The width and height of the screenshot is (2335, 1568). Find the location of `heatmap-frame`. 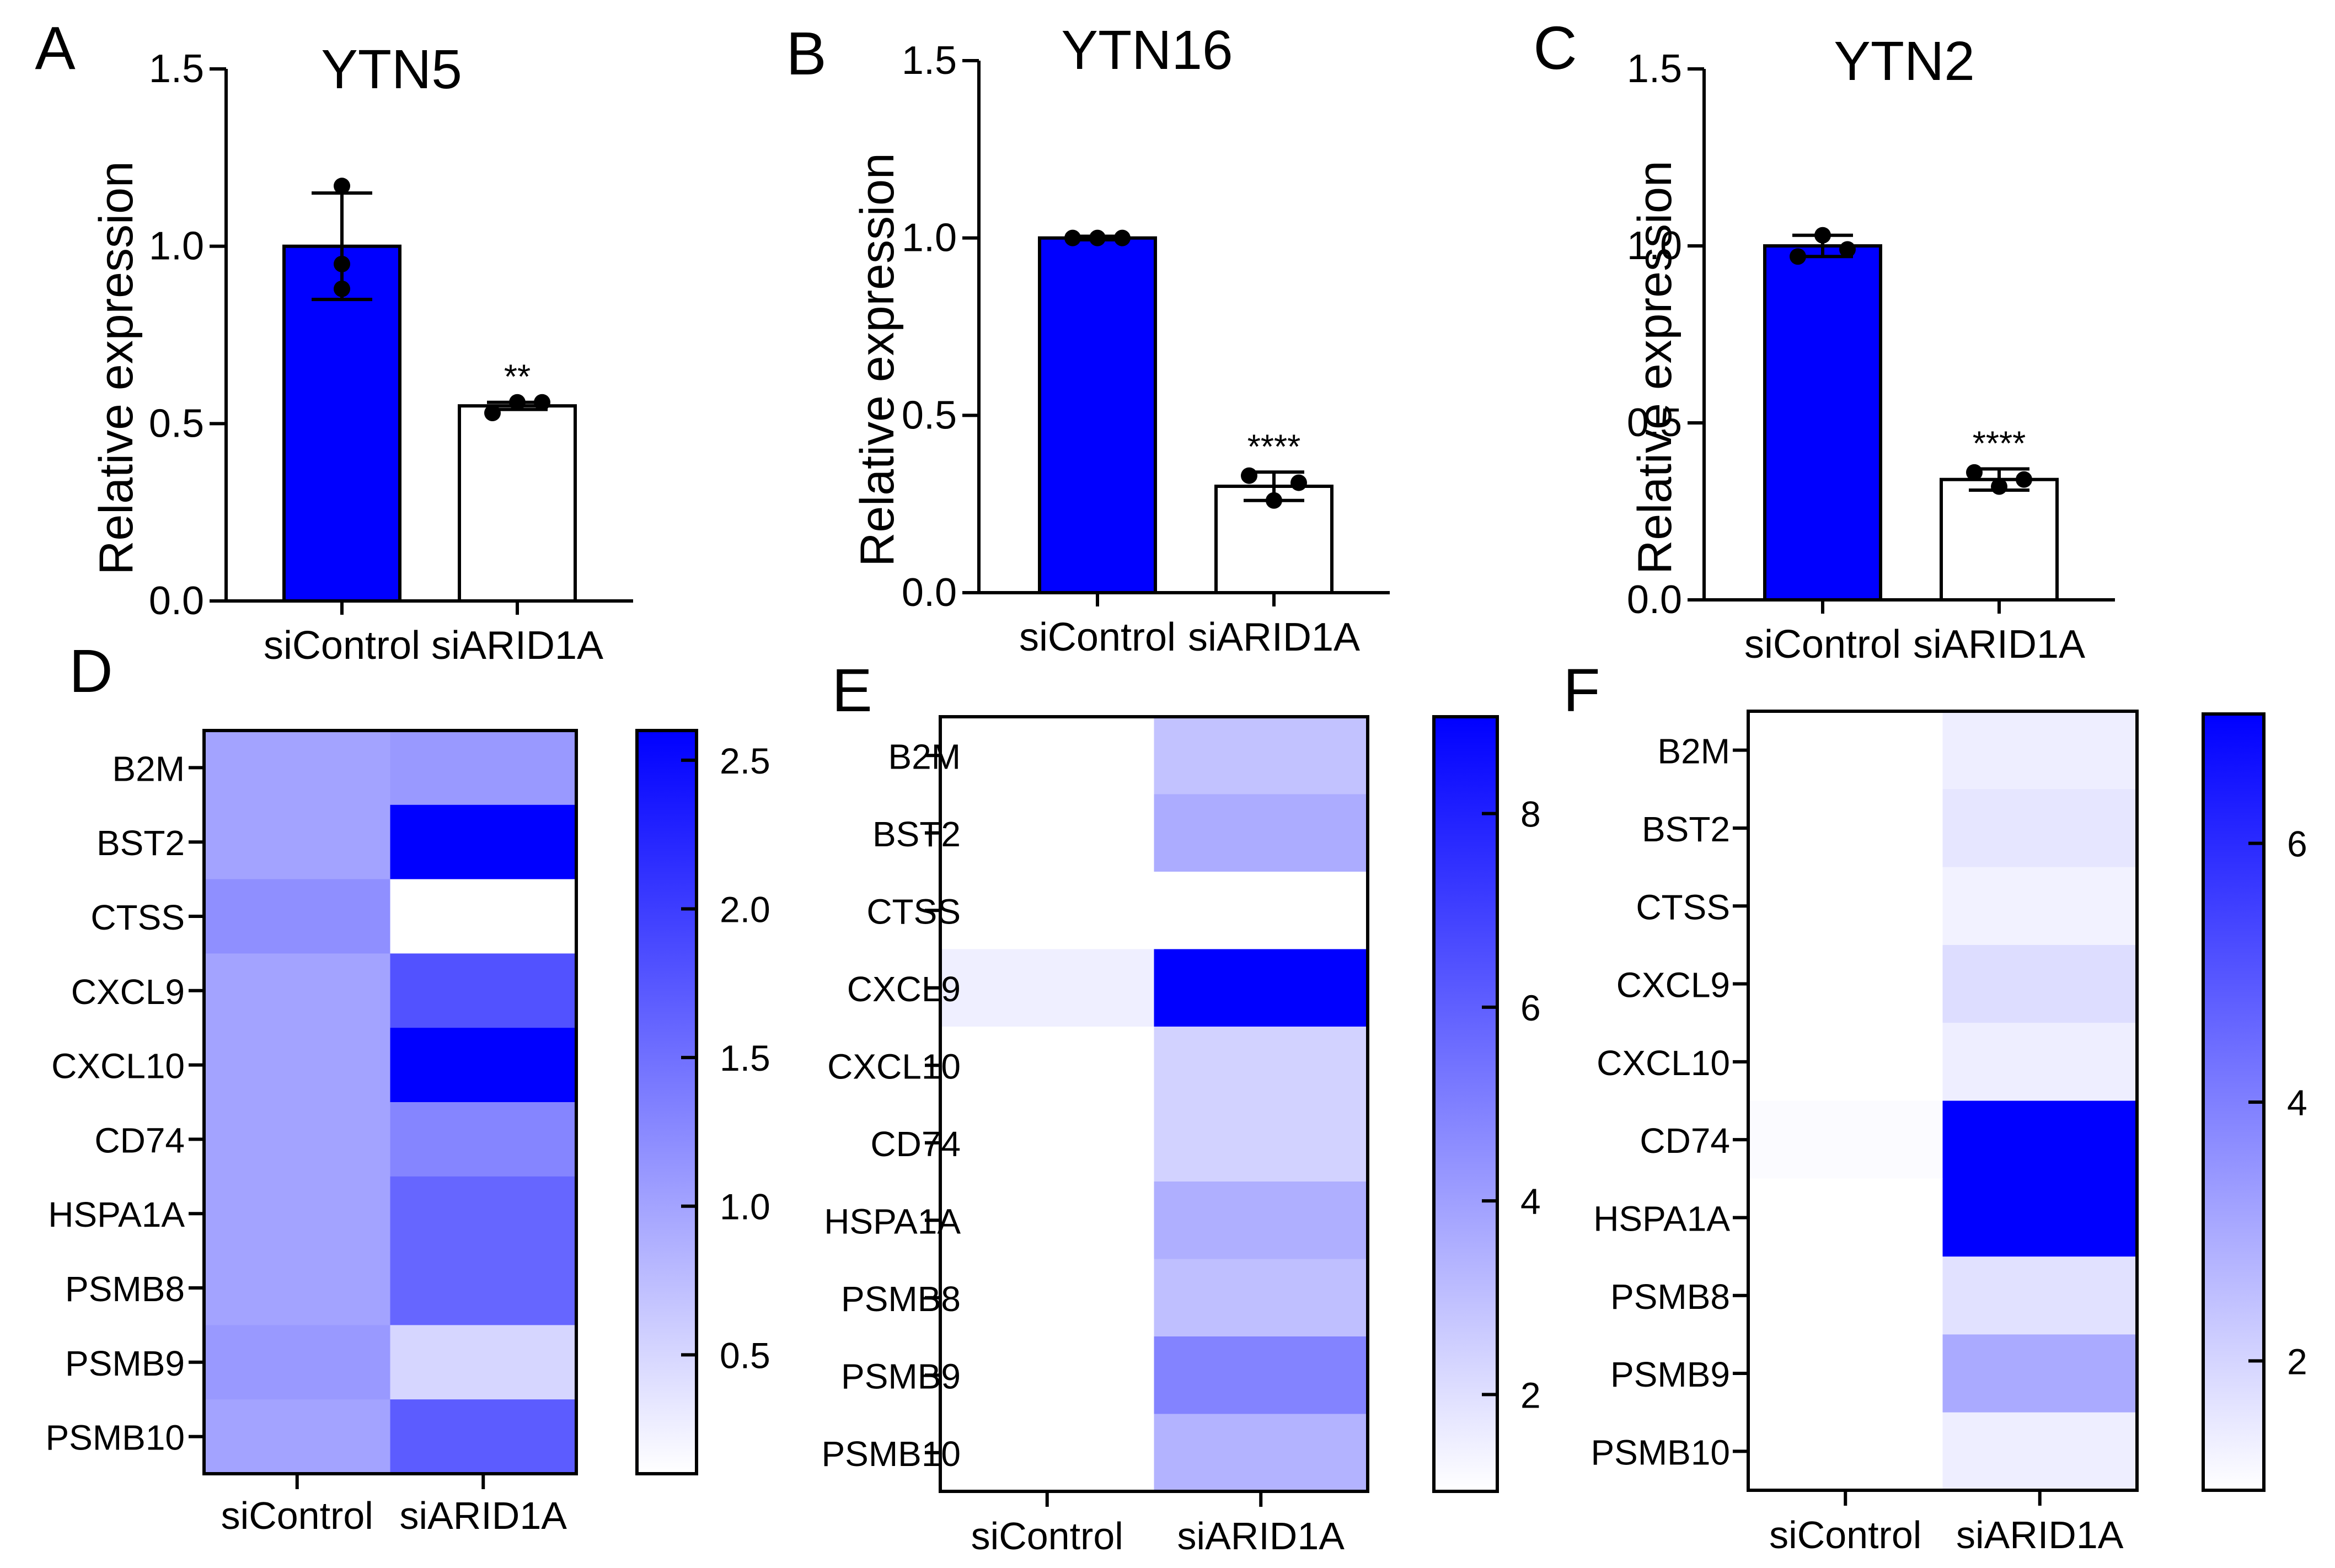

heatmap-frame is located at coordinates (390, 1102).